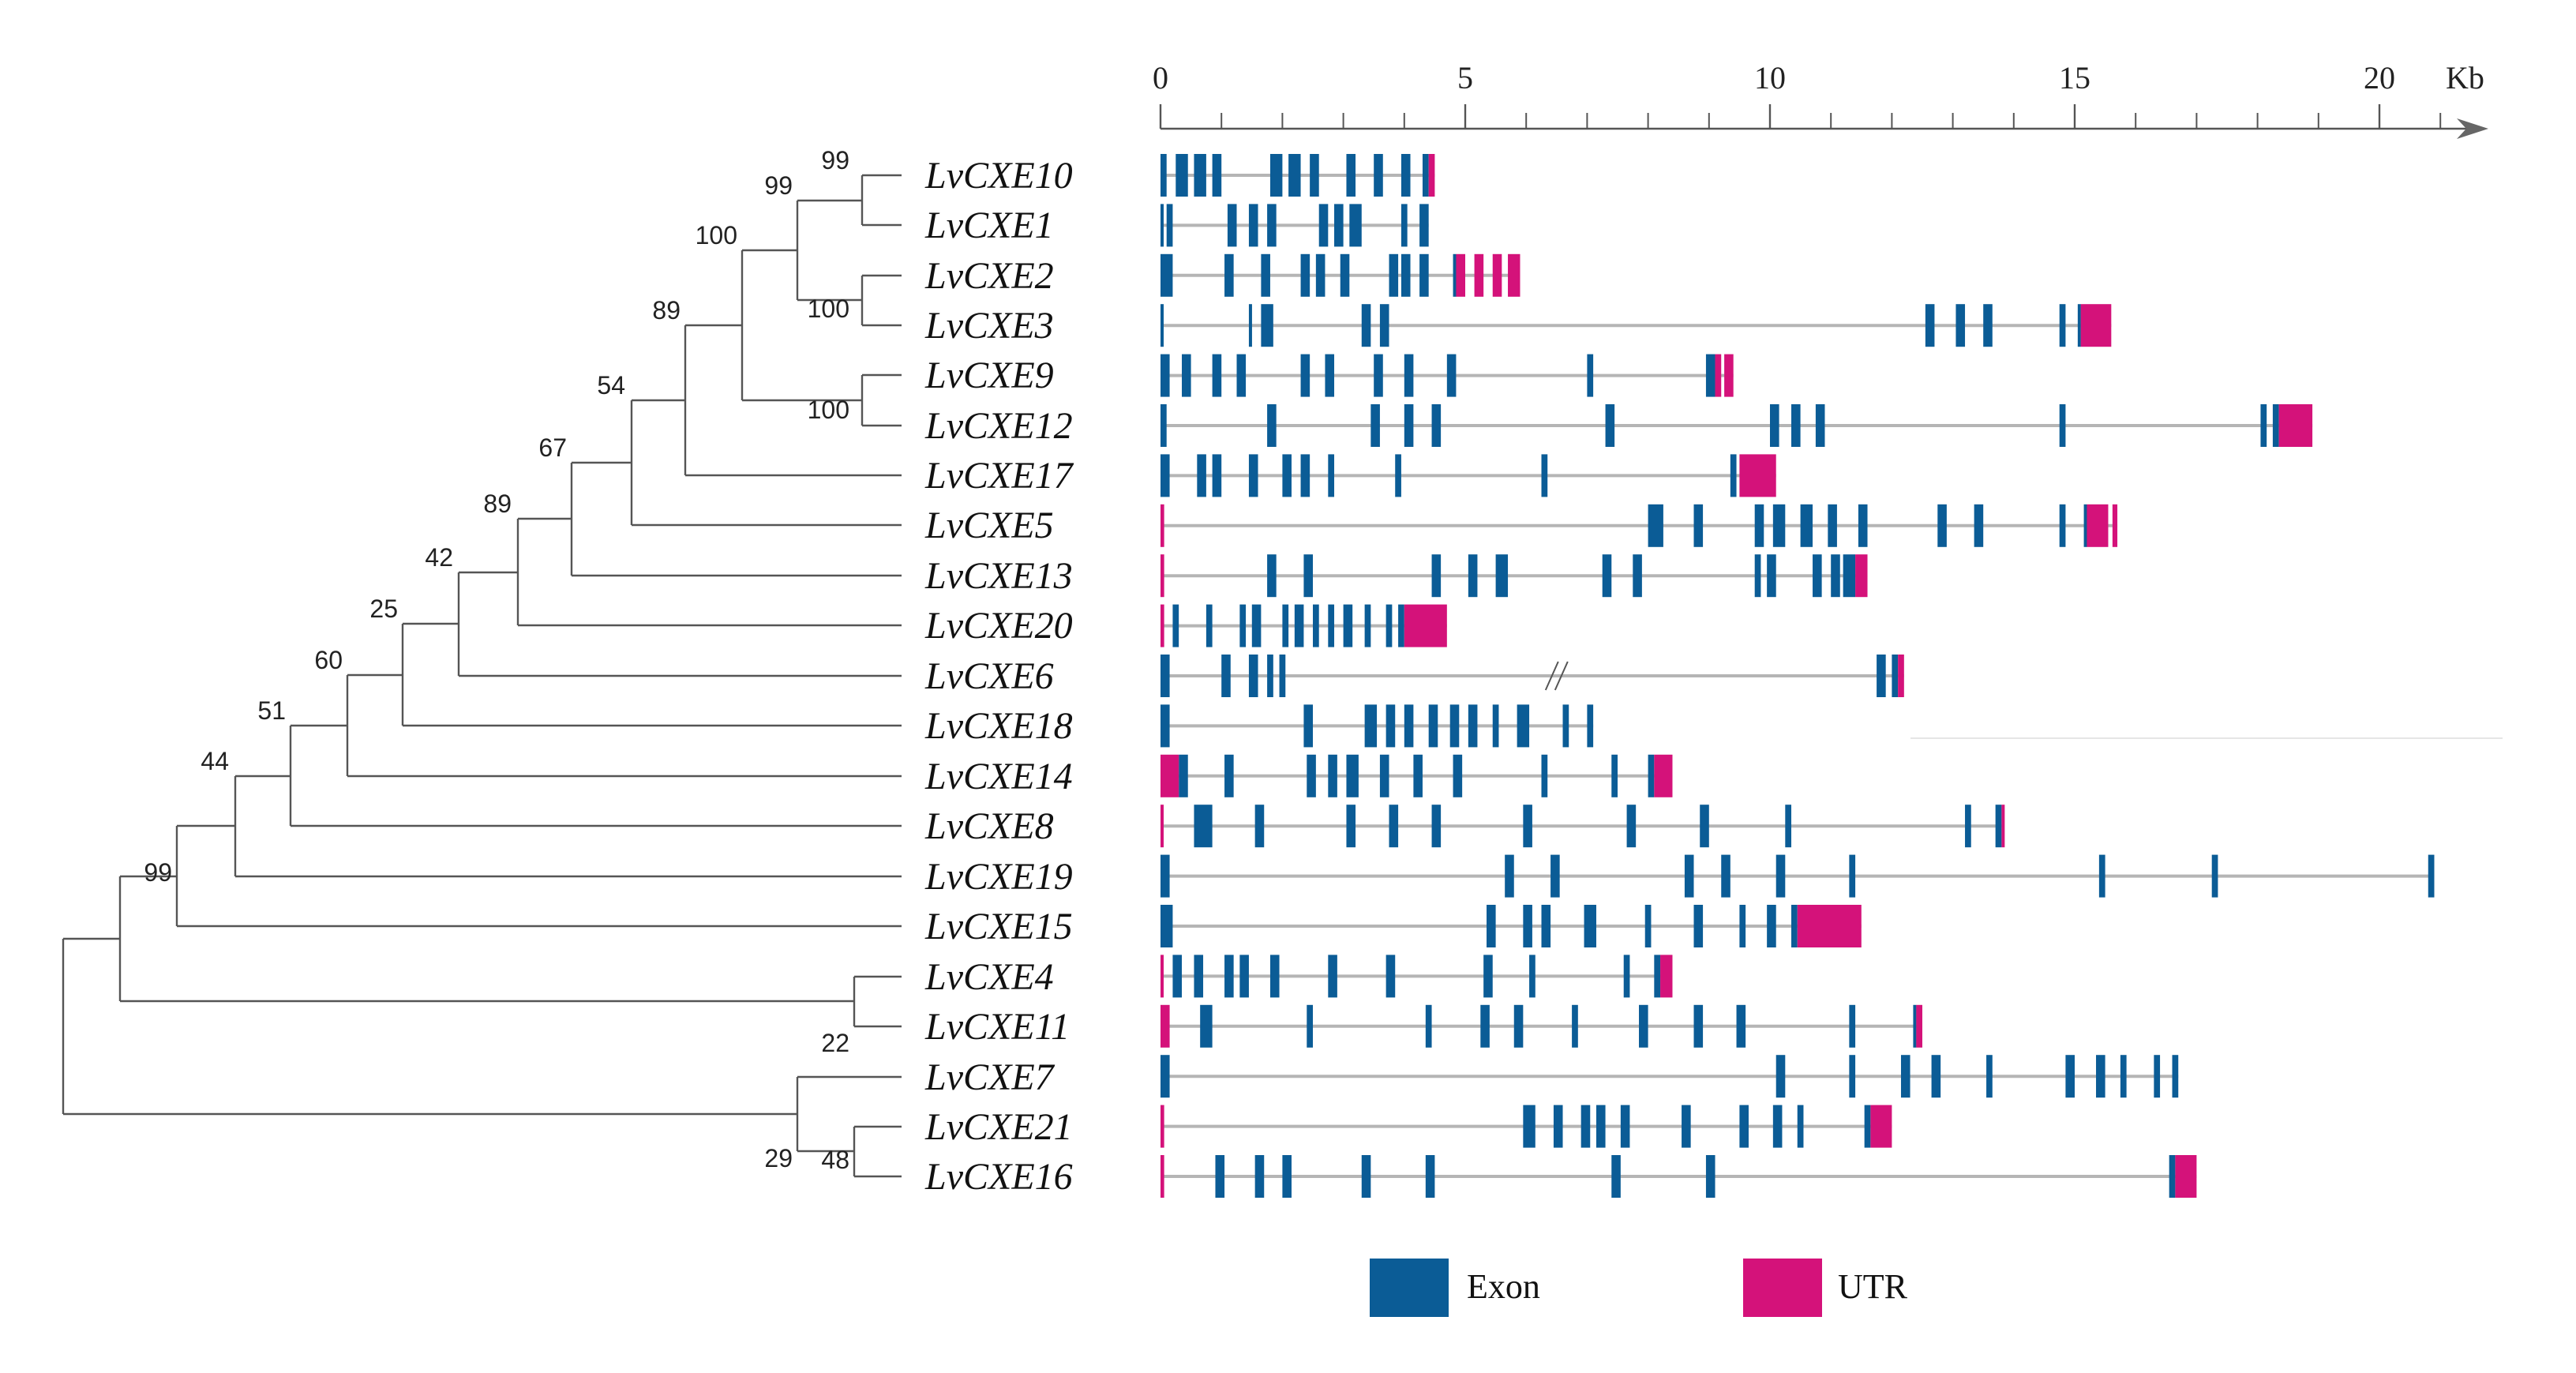  What do you see at coordinates (989, 326) in the screenshot?
I see `gene-label: LvCXE3` at bounding box center [989, 326].